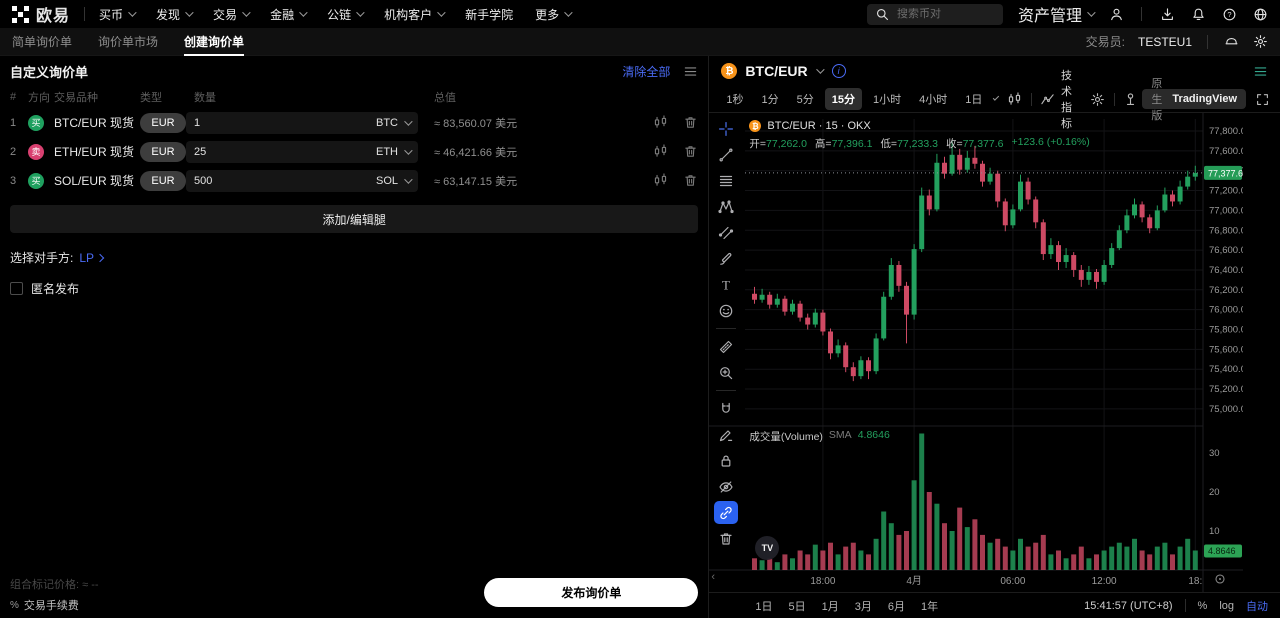  I want to click on publish-rfq-button: 发布询价单, so click(591, 592).